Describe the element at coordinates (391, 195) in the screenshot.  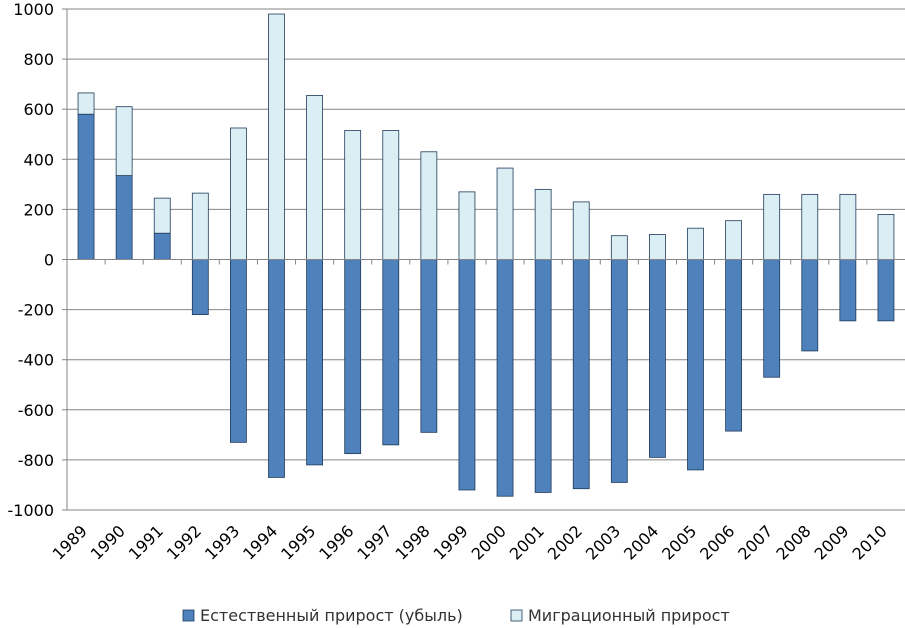
I see `bar-migration-1997` at that location.